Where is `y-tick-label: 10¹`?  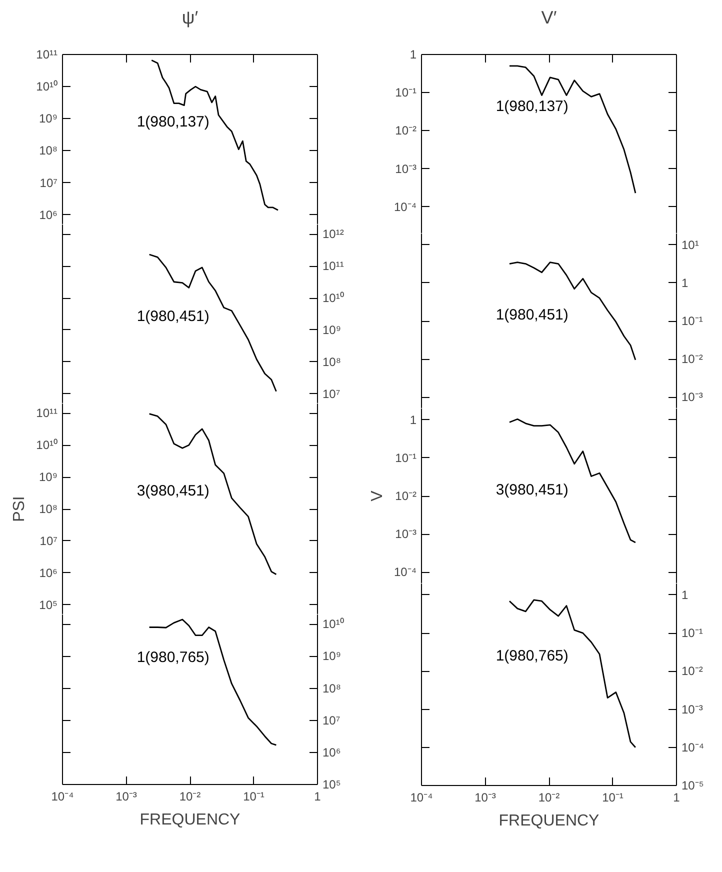 y-tick-label: 10¹ is located at coordinates (690, 245).